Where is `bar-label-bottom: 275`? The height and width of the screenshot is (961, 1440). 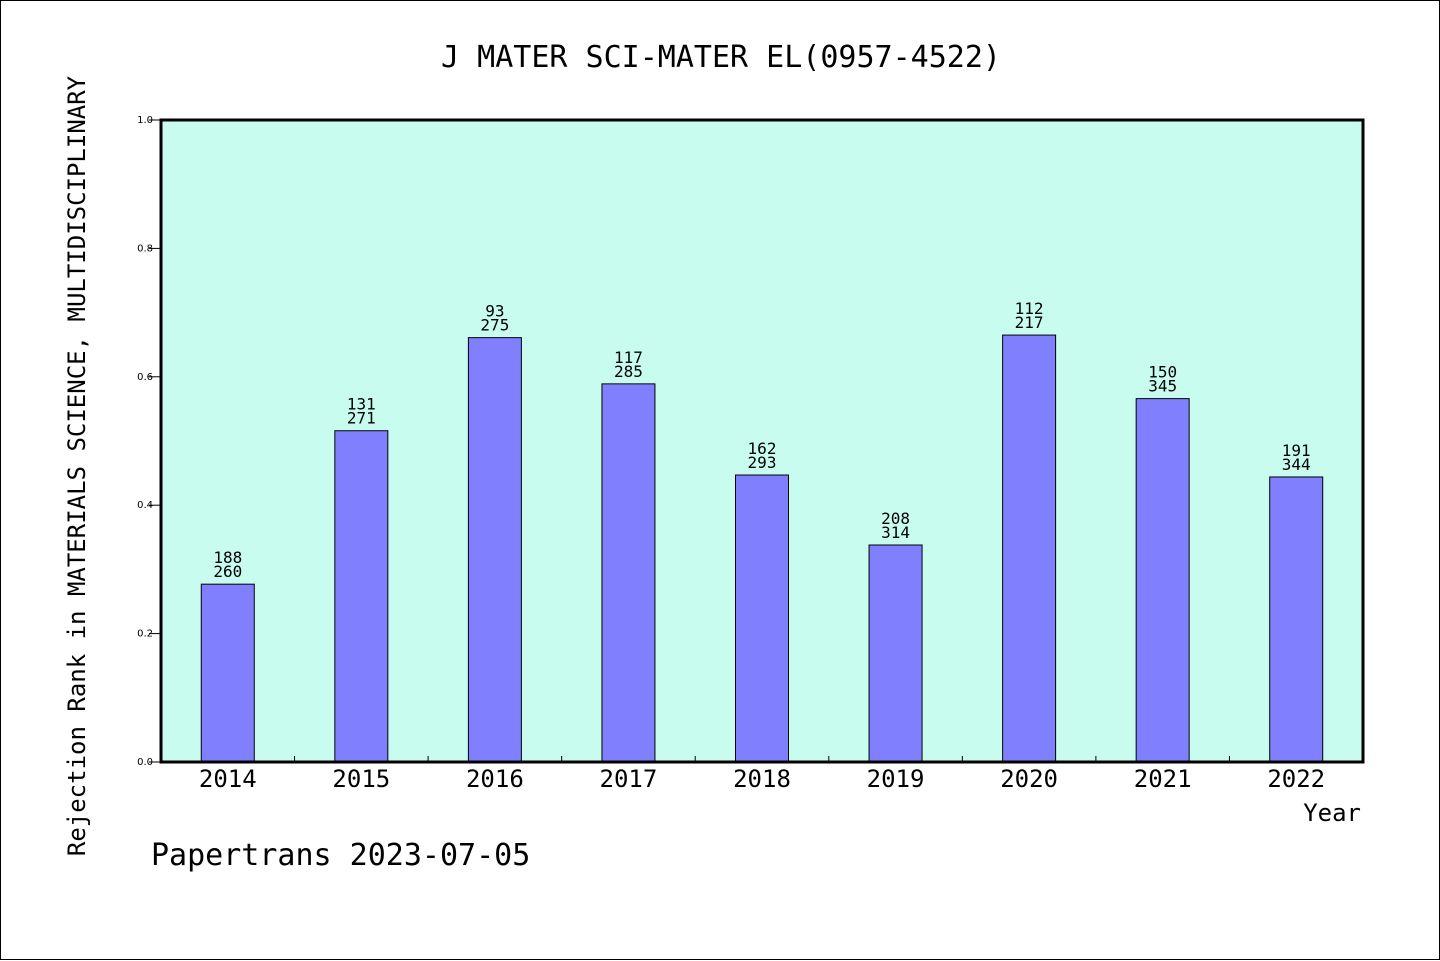
bar-label-bottom: 275 is located at coordinates (494, 325).